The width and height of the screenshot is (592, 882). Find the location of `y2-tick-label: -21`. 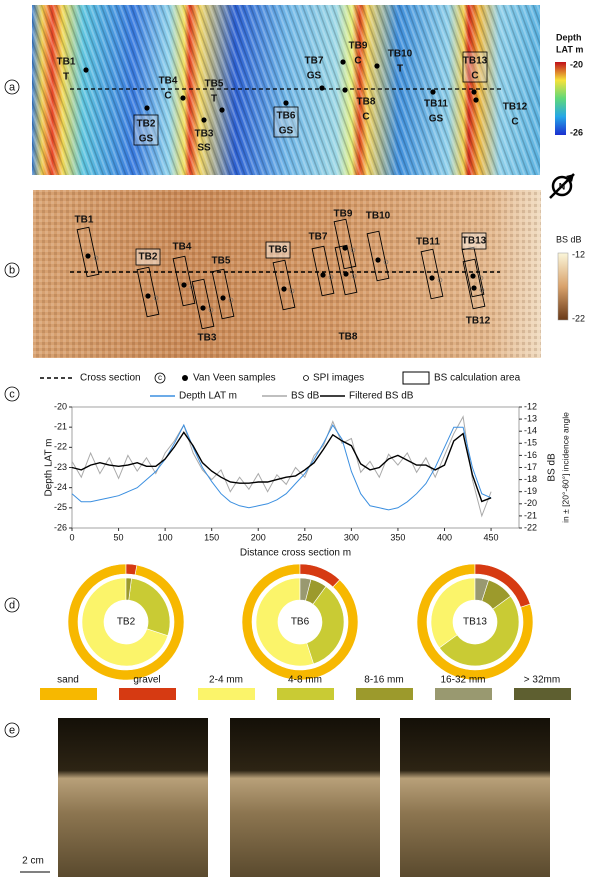

y2-tick-label: -21 is located at coordinates (530, 515).